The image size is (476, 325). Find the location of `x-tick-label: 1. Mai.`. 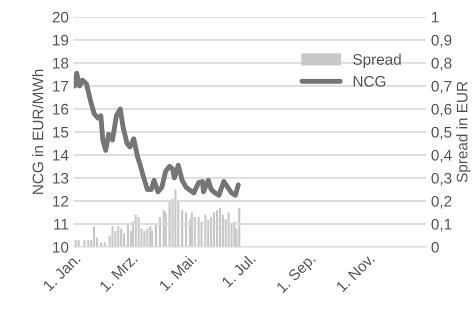

x-tick-label: 1. Mai. is located at coordinates (177, 272).